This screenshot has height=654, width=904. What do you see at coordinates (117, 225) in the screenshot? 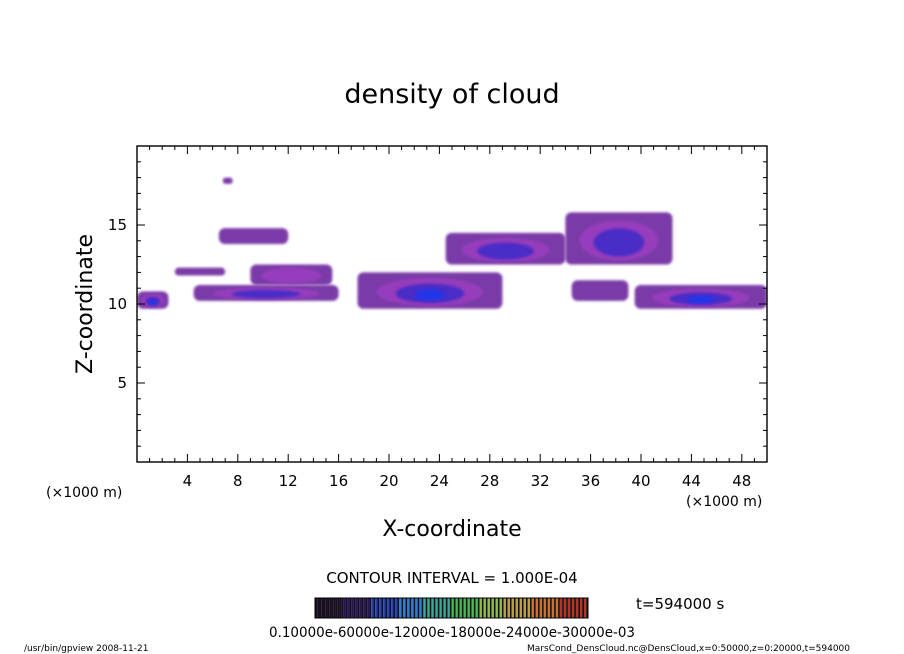
I see `y-tick-label: 15` at bounding box center [117, 225].